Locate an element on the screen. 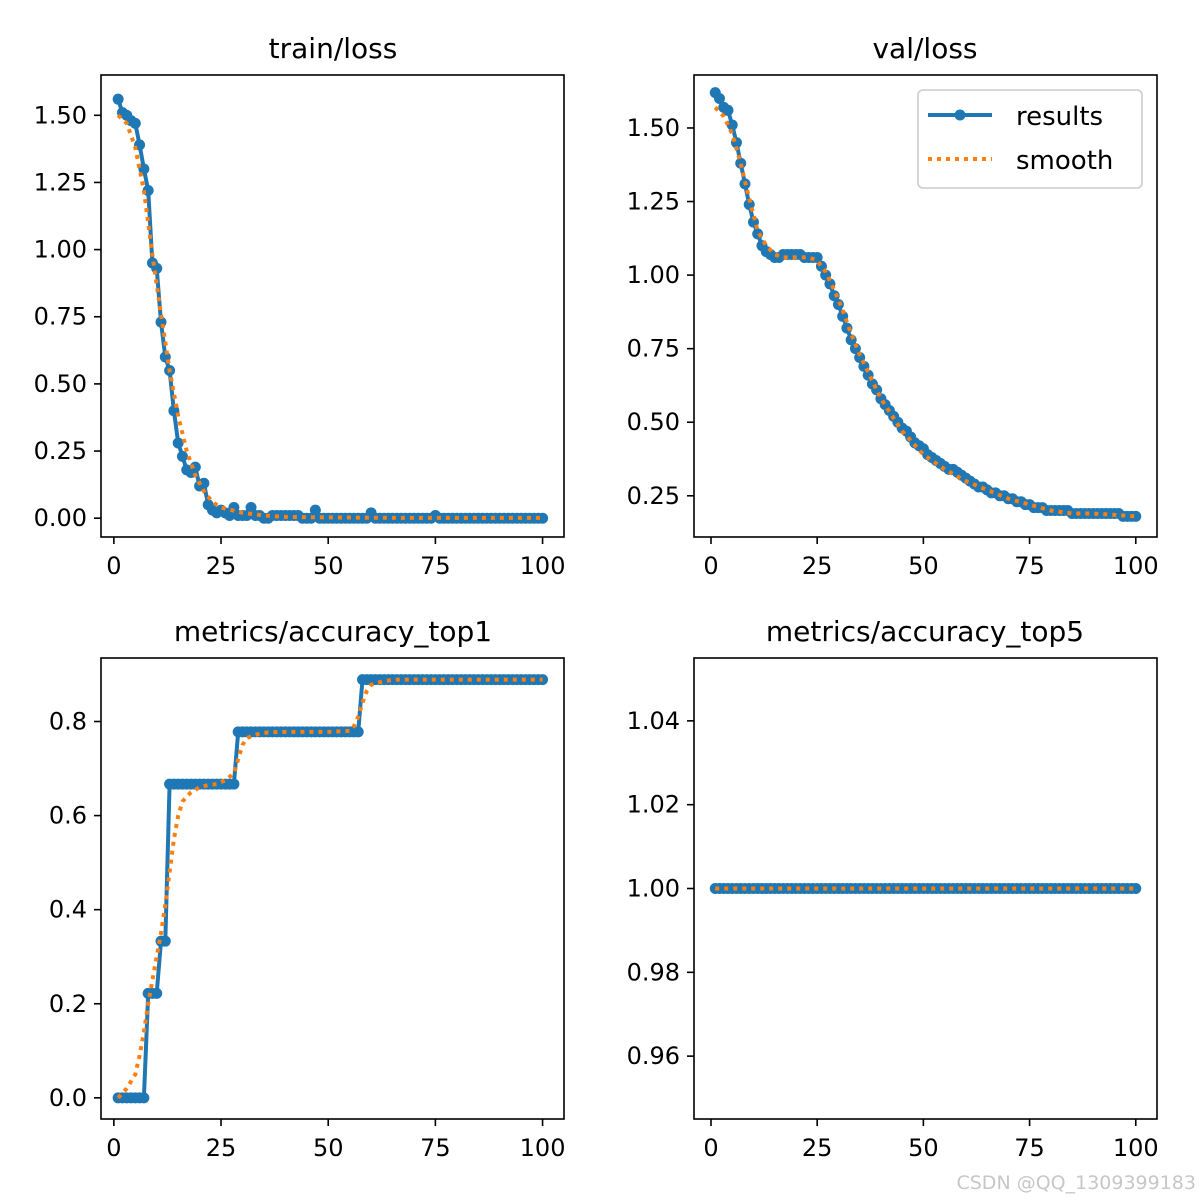 The width and height of the screenshot is (1200, 1200). watermark-text: CSDN @QQ_1309399183 is located at coordinates (1076, 1183).